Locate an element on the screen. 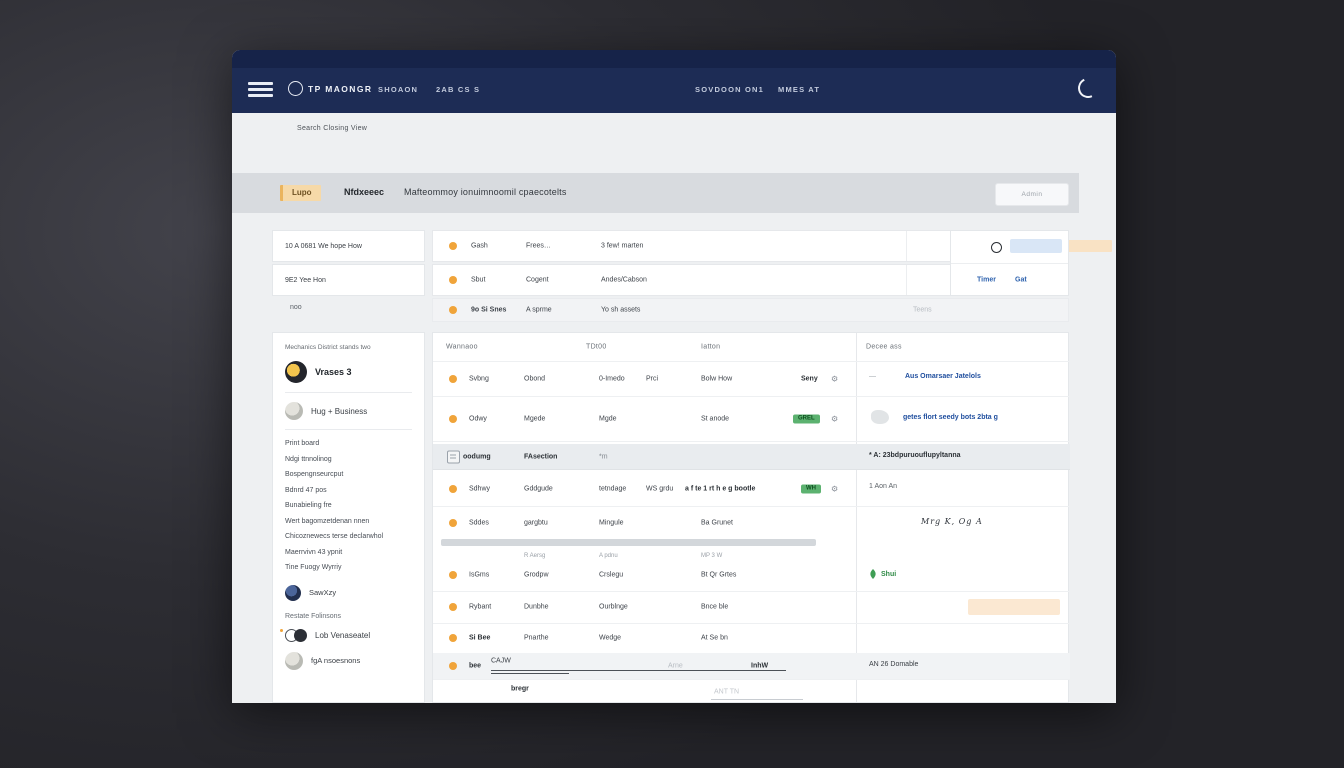 Image resolution: width=1344 pixels, height=768 pixels. sidebar-section-heading: Restate Folinsons is located at coordinates (313, 616).